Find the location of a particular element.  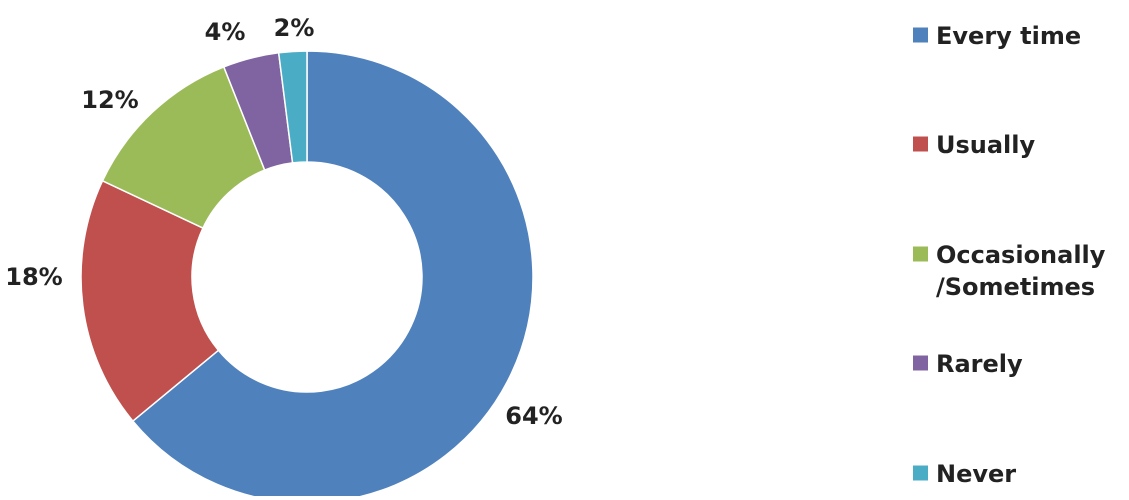

legend-label-0: Every time is located at coordinates (1008, 36).